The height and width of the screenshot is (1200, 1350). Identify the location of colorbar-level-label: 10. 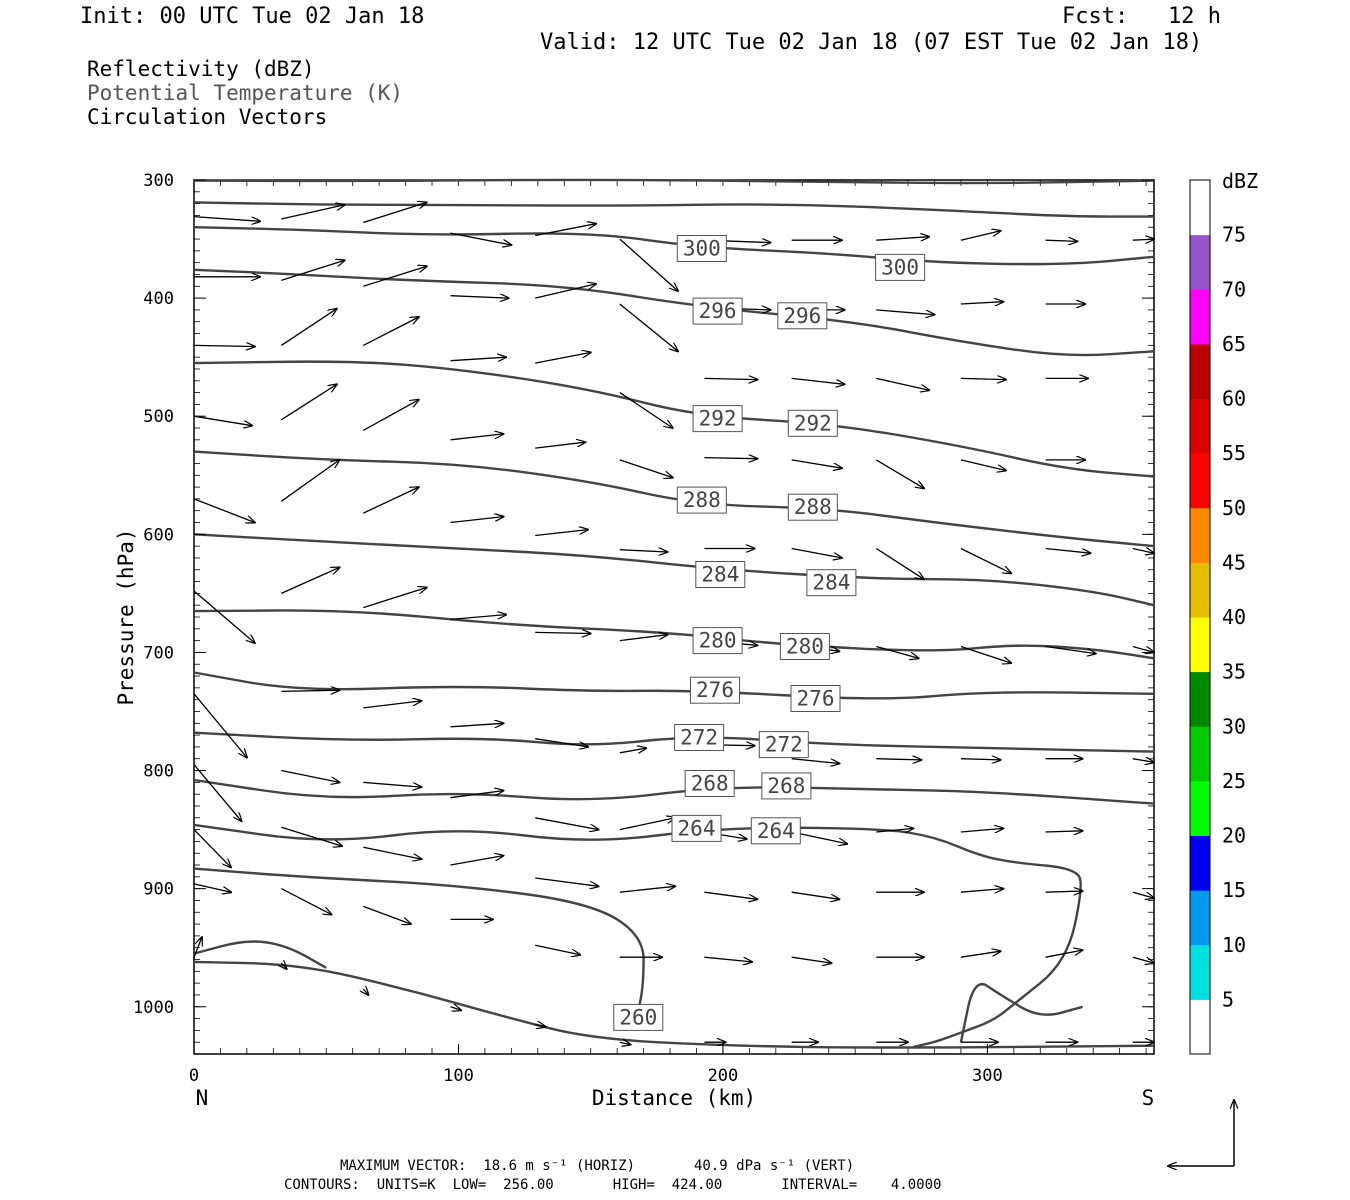
(1234, 945).